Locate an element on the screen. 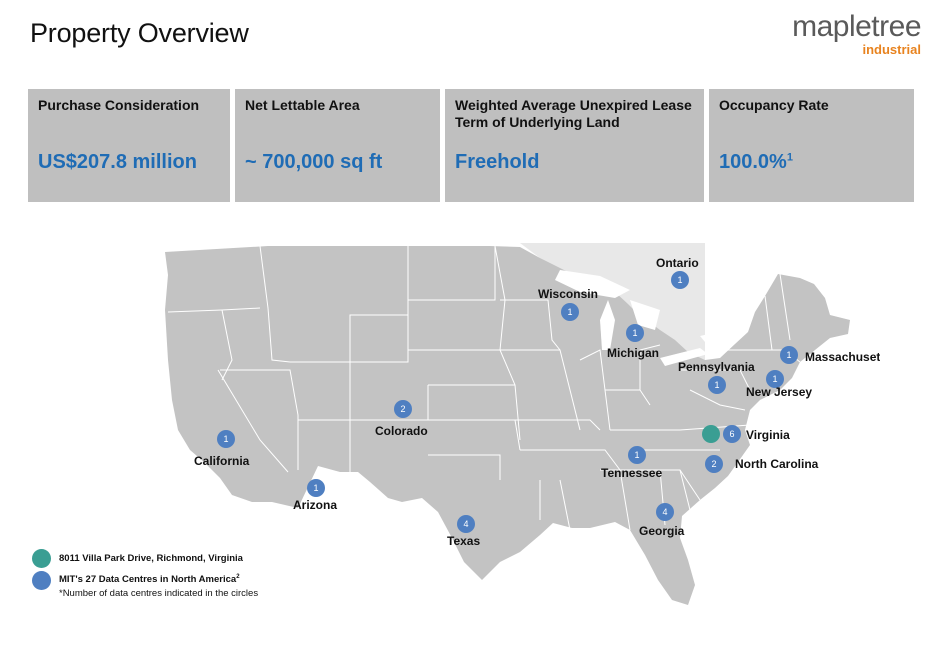 Image resolution: width=941 pixels, height=647 pixels. card-value-text: US$207.8 million is located at coordinates (117, 162).